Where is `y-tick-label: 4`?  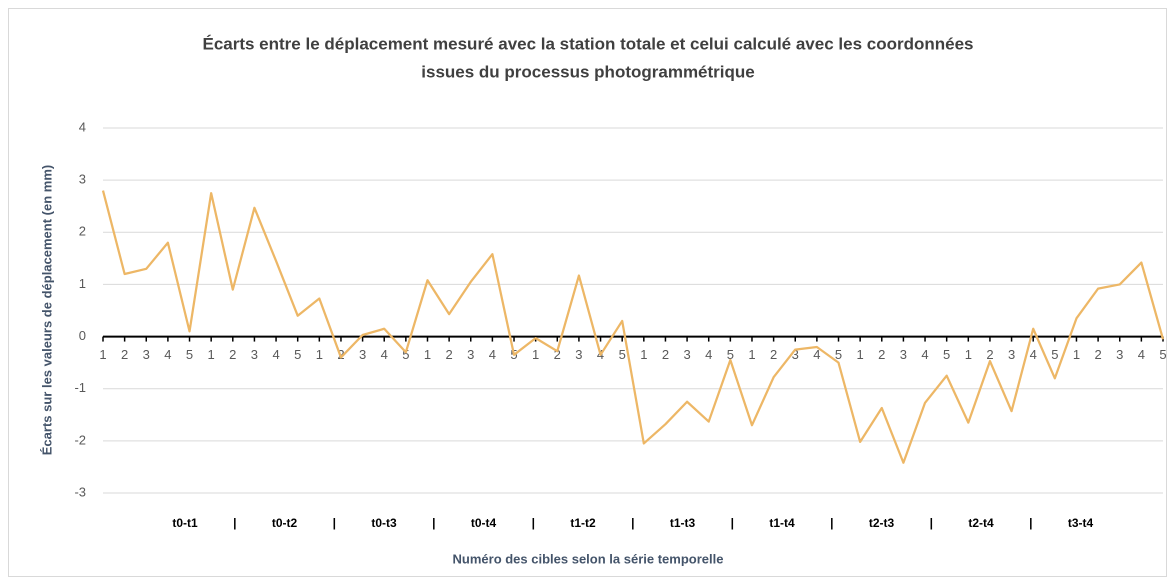
y-tick-label: 4 is located at coordinates (82, 126).